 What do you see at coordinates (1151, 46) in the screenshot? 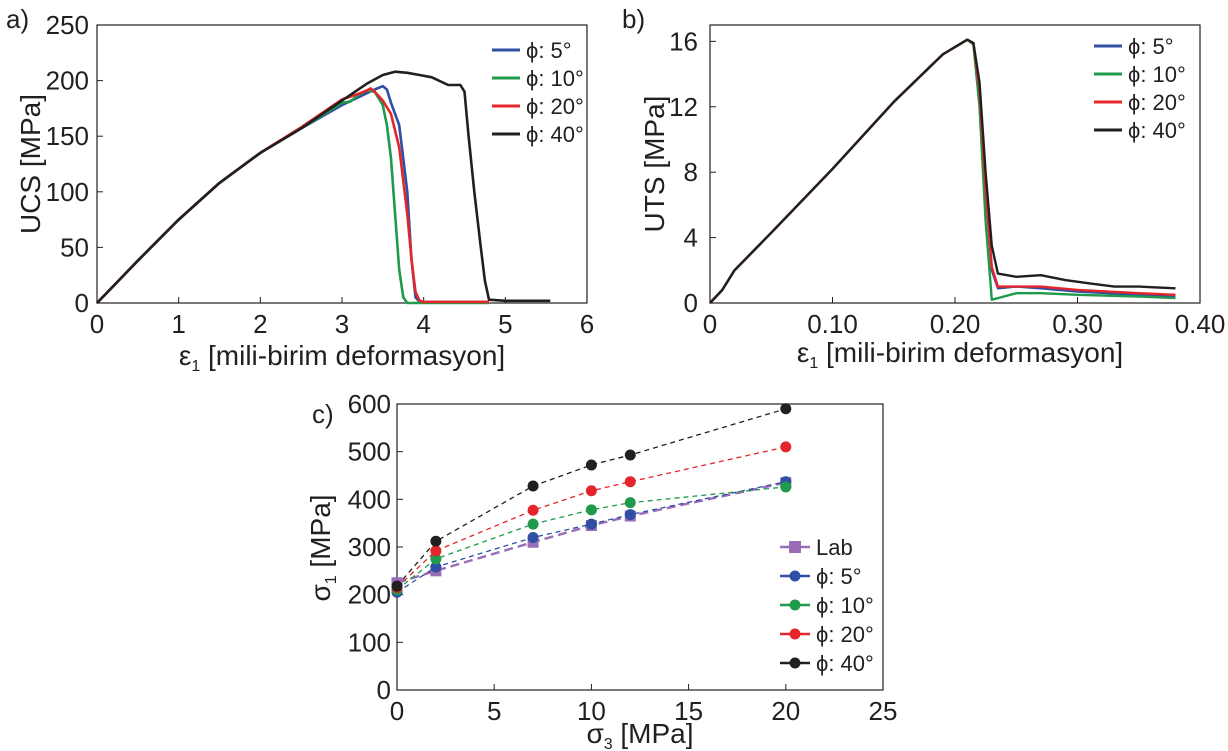
I see `chart-b-legend-label: ϕ: 5°` at bounding box center [1151, 46].